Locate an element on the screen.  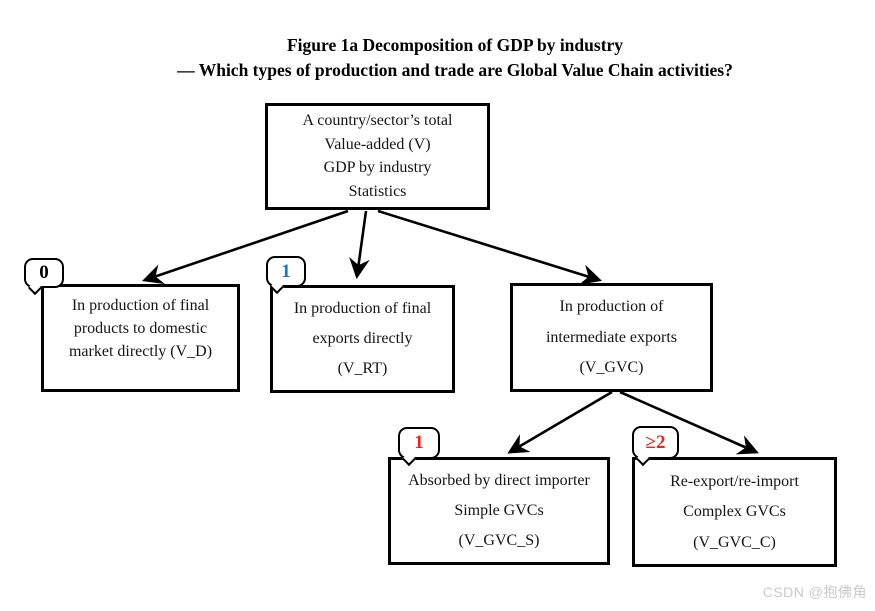
badge-one-border-crossing-blue: 1 is located at coordinates (286, 271).